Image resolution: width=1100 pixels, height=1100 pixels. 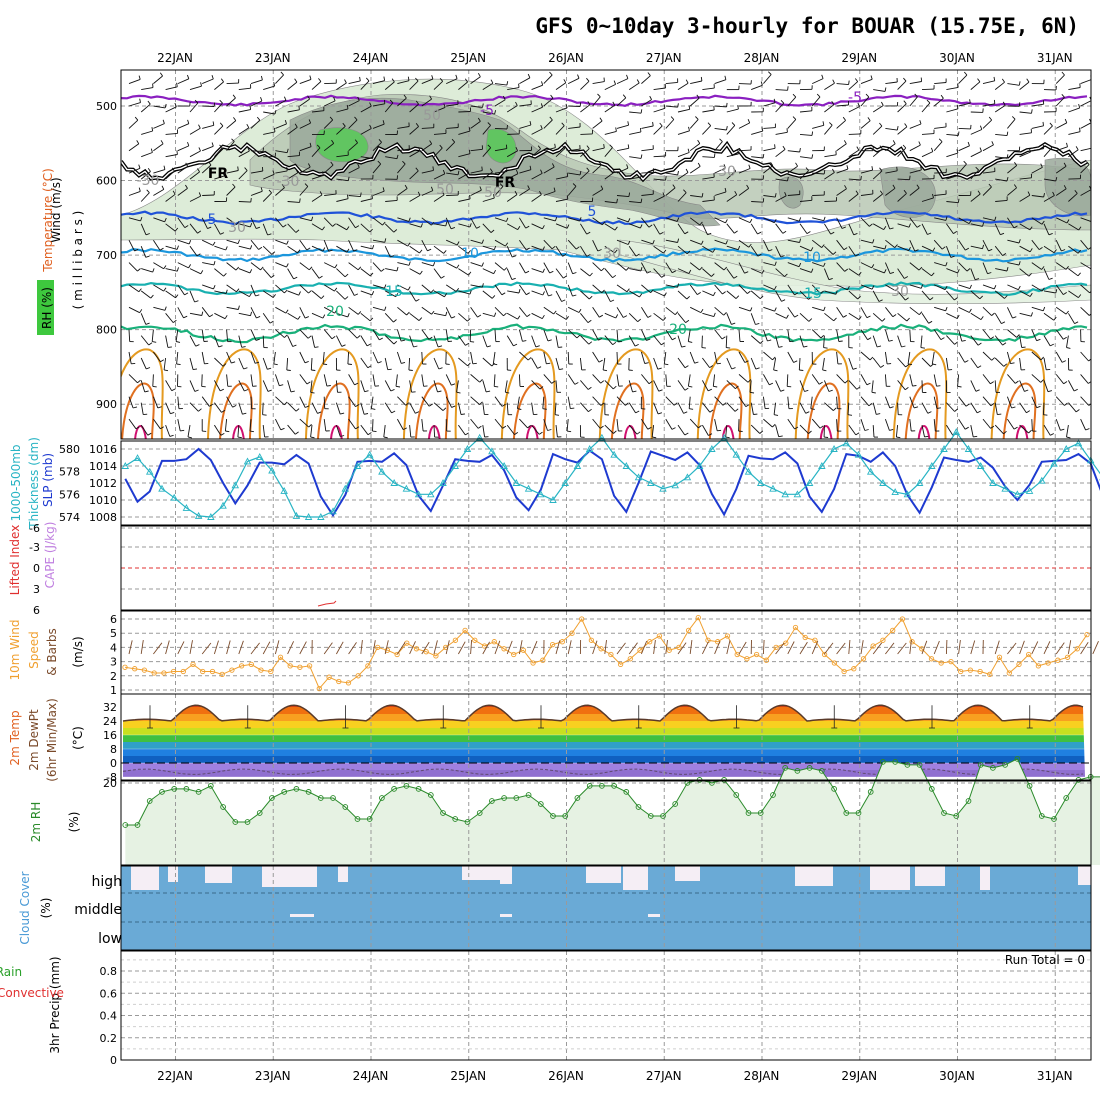 What do you see at coordinates (612, 254) in the screenshot?
I see `contour-label: 30` at bounding box center [612, 254].